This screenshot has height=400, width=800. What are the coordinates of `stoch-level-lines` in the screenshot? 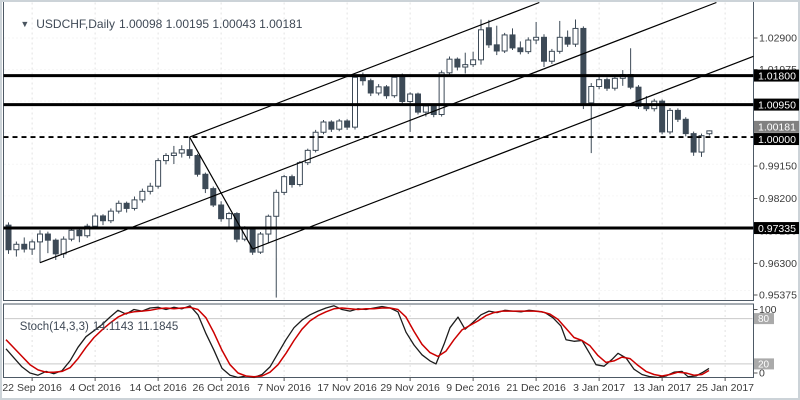 It's located at (378, 341).